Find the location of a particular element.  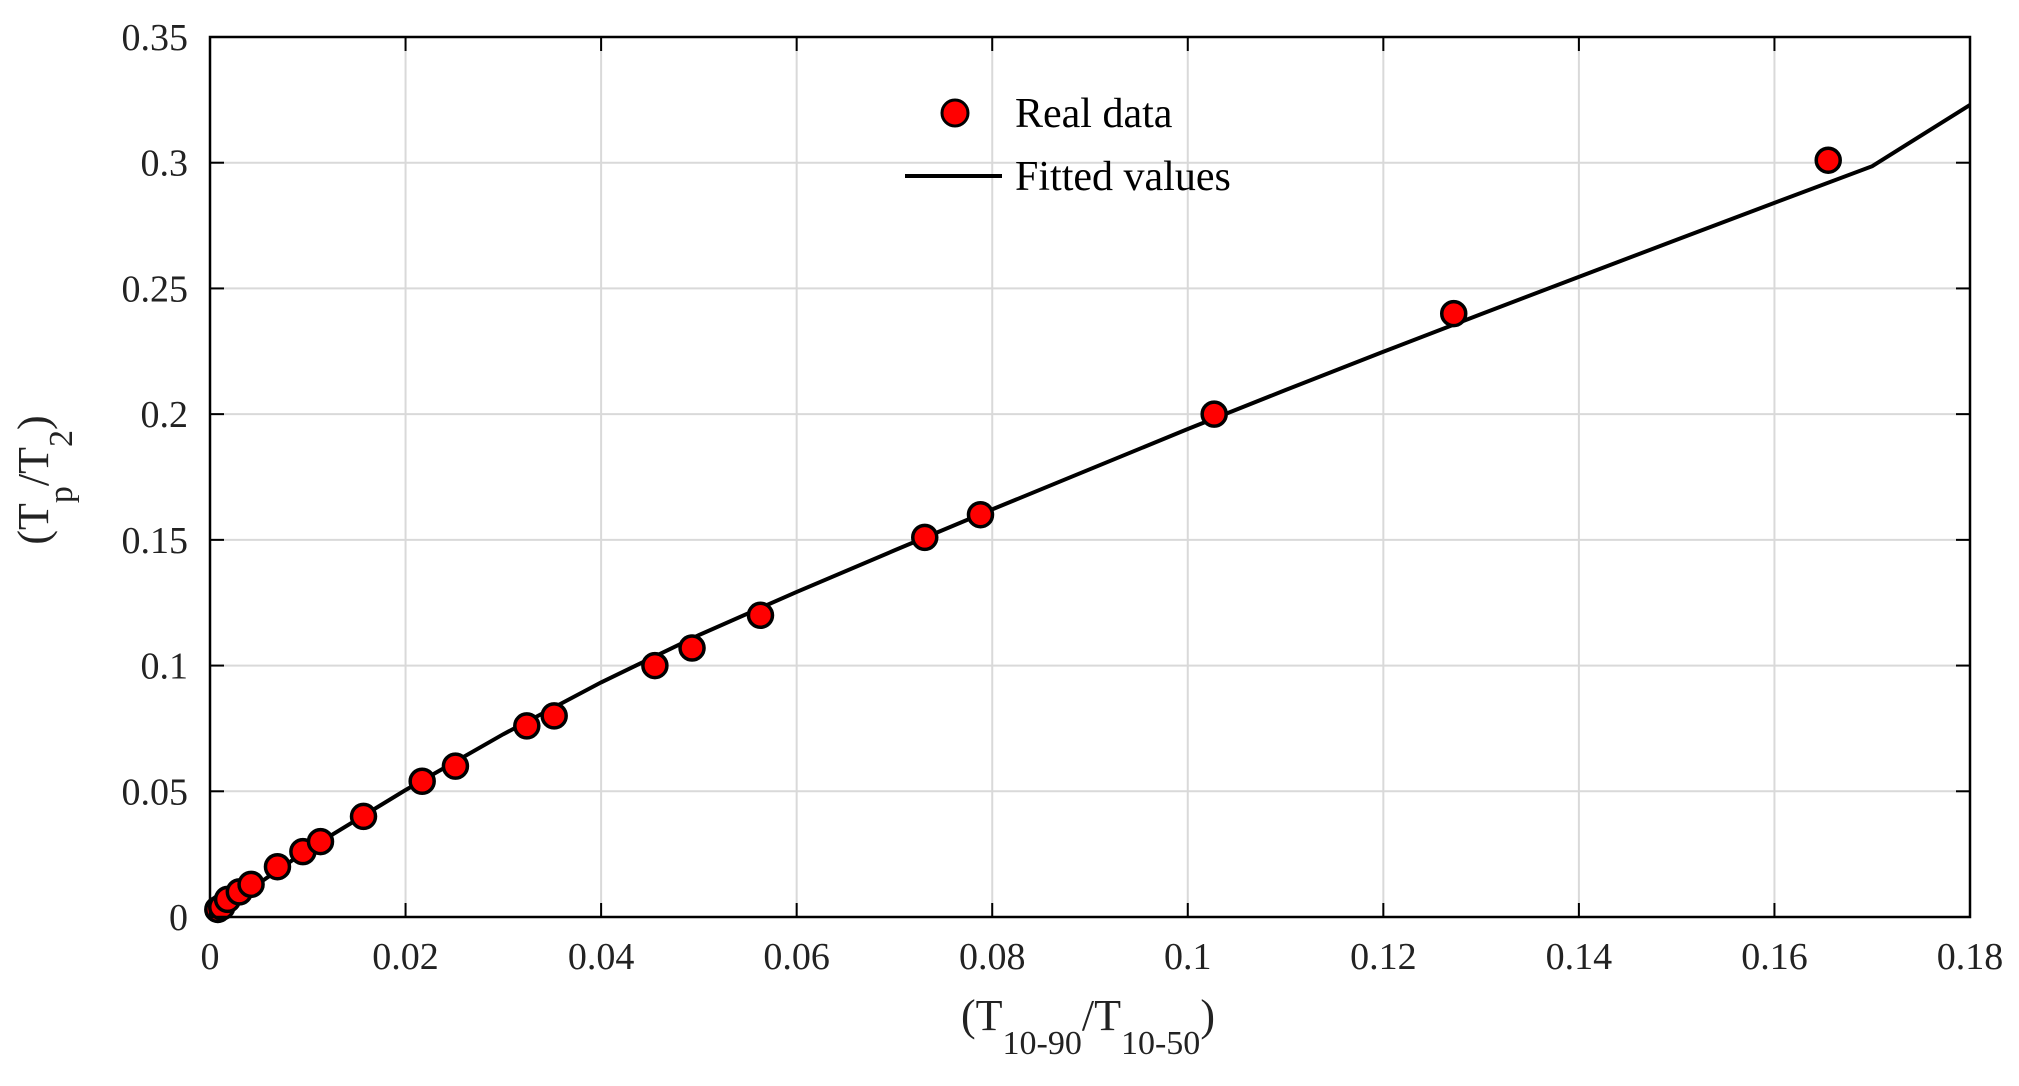

legend-marker-real-data is located at coordinates (955, 113).